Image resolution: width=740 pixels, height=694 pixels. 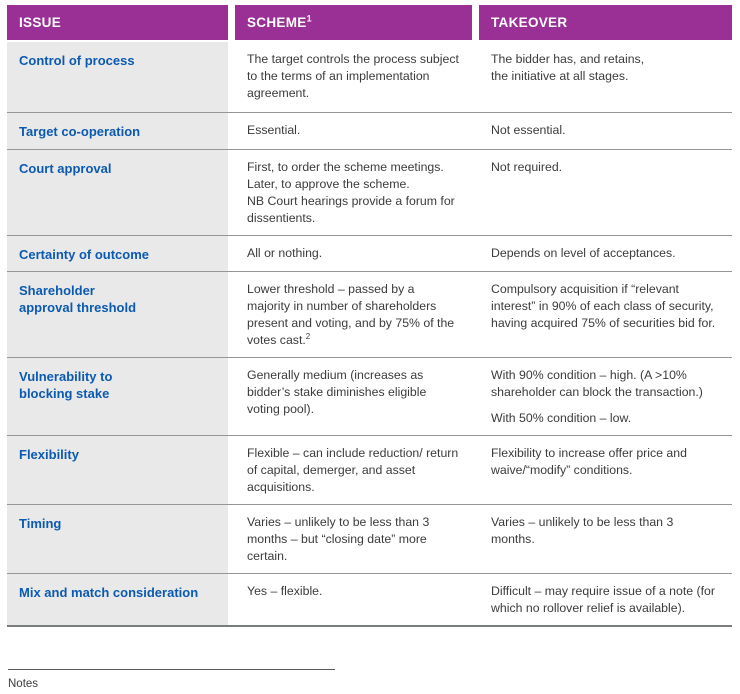 What do you see at coordinates (274, 130) in the screenshot?
I see `scheme-cell: Essential.` at bounding box center [274, 130].